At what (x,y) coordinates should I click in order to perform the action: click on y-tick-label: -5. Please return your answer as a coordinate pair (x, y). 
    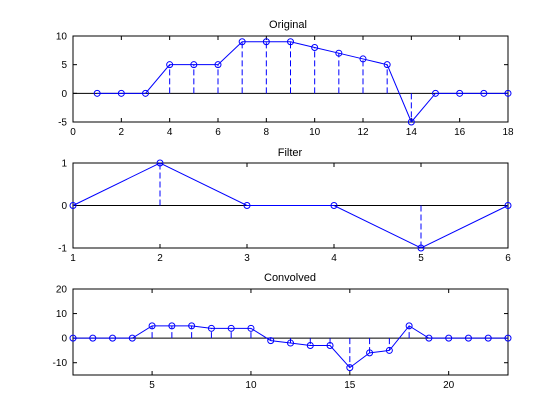
    Looking at the image, I should click on (62, 123).